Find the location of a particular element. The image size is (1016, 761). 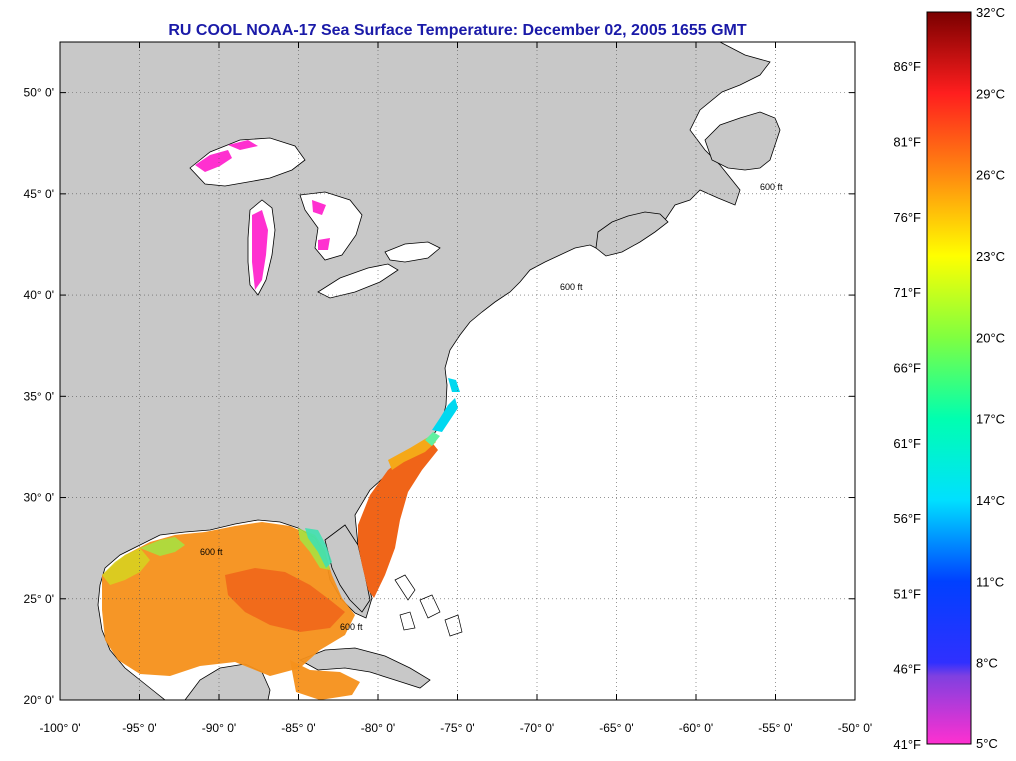

colorbar-fahrenheit-label: 41°F is located at coordinates (907, 744).